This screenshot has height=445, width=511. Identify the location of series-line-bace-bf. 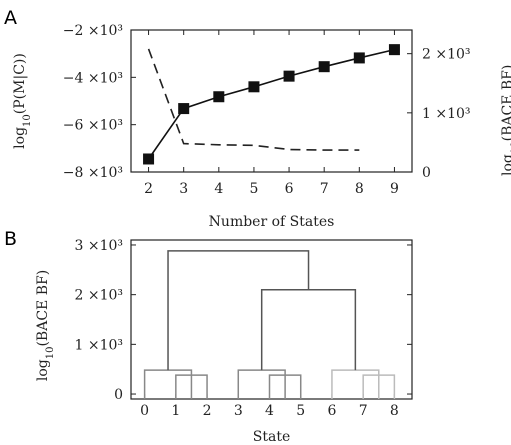
(253, 99).